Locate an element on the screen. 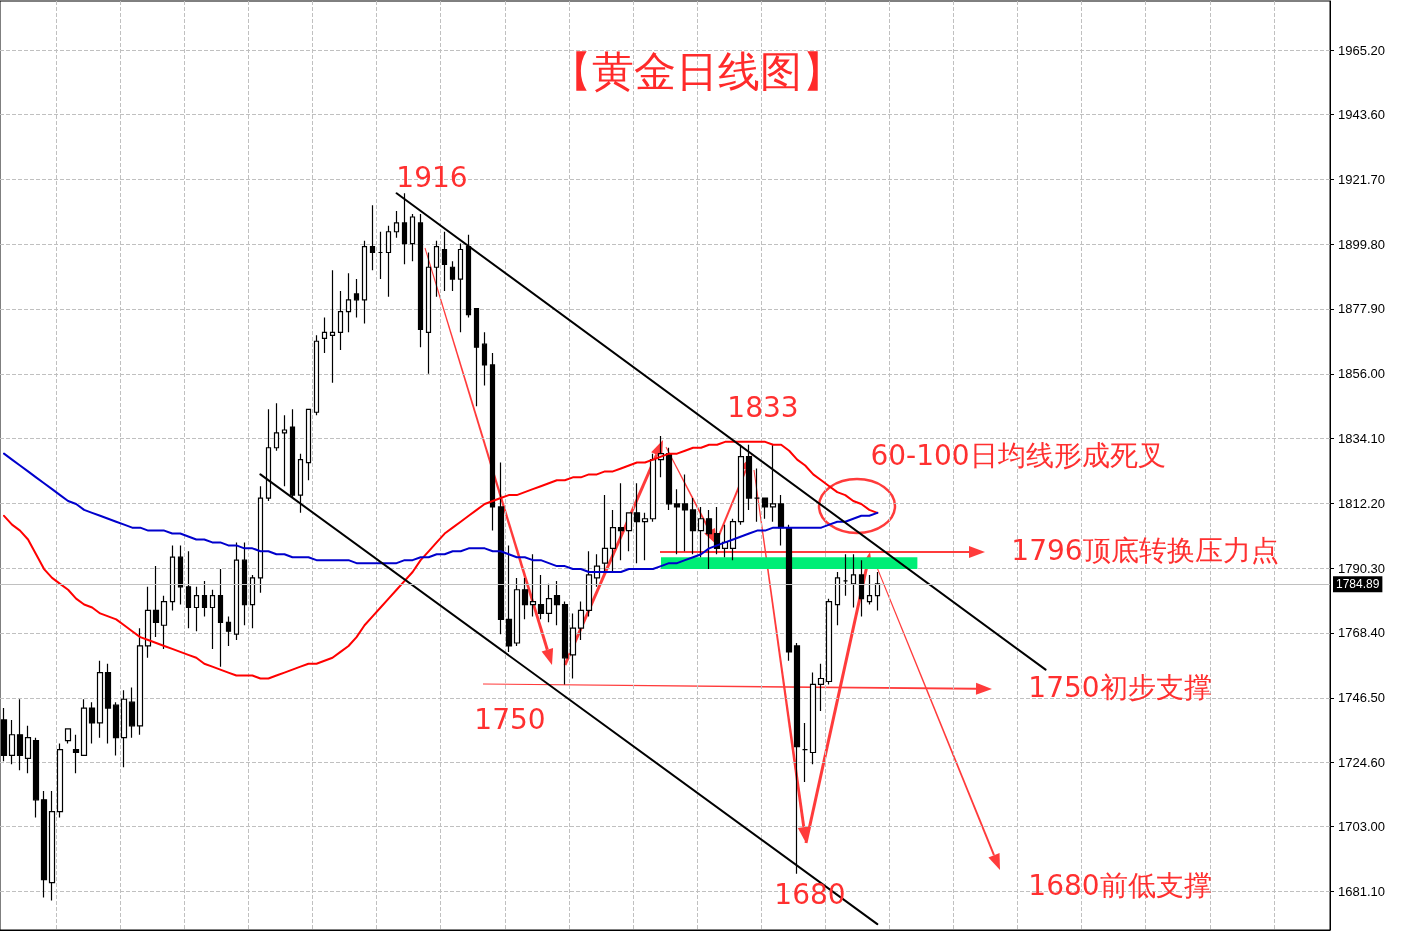 The height and width of the screenshot is (934, 1402). annotation: 1680前低支撑 is located at coordinates (1120, 885).